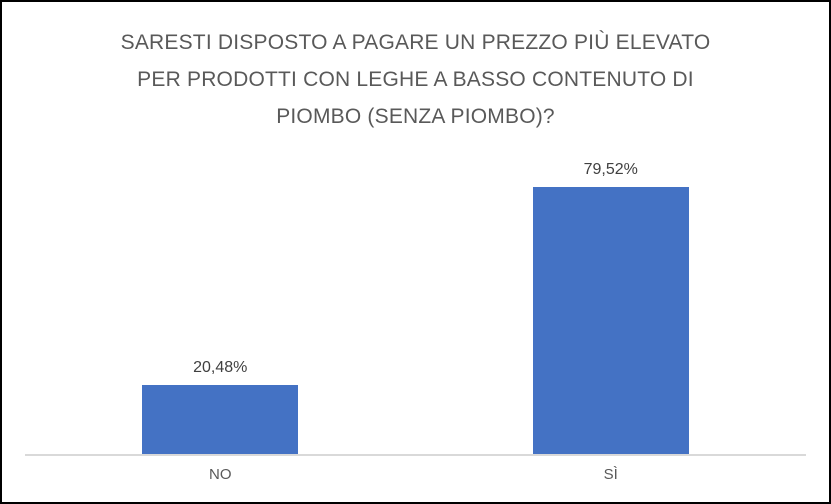 The height and width of the screenshot is (504, 831). What do you see at coordinates (220, 474) in the screenshot?
I see `x-axis-label-no: NO` at bounding box center [220, 474].